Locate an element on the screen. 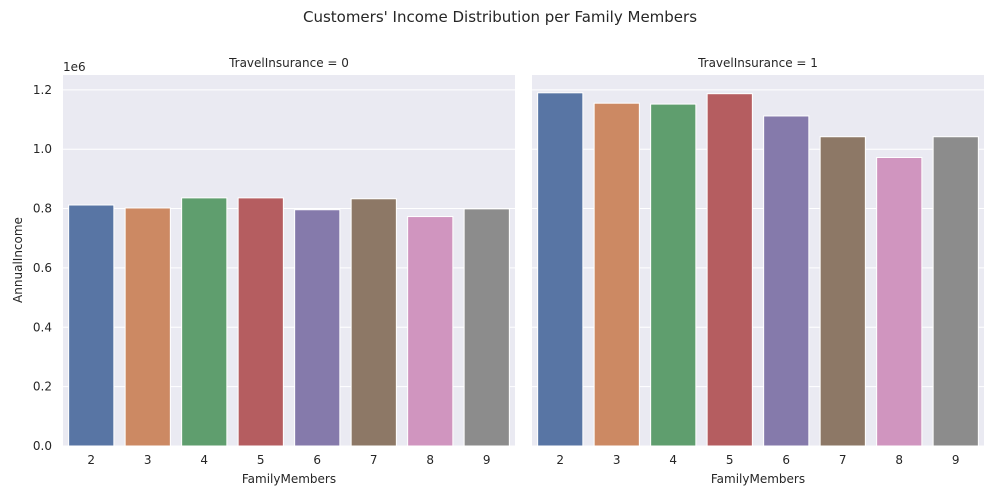 This screenshot has width=1000, height=500. y-tick-label: 0.6 is located at coordinates (42, 268).